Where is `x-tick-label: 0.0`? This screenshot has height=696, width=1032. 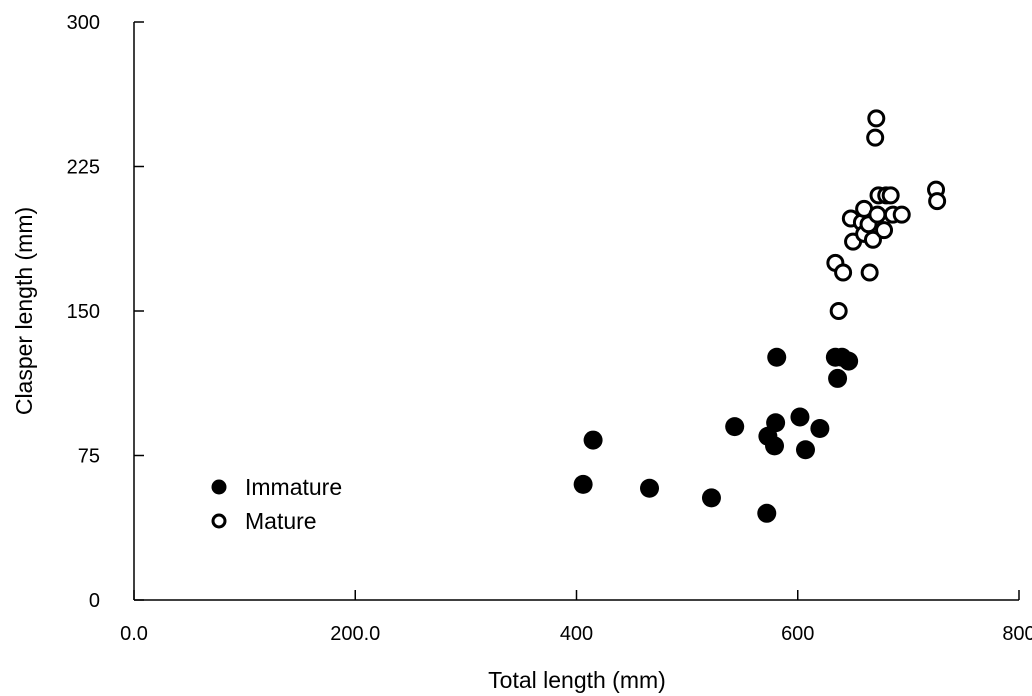 x-tick-label: 0.0 is located at coordinates (134, 634).